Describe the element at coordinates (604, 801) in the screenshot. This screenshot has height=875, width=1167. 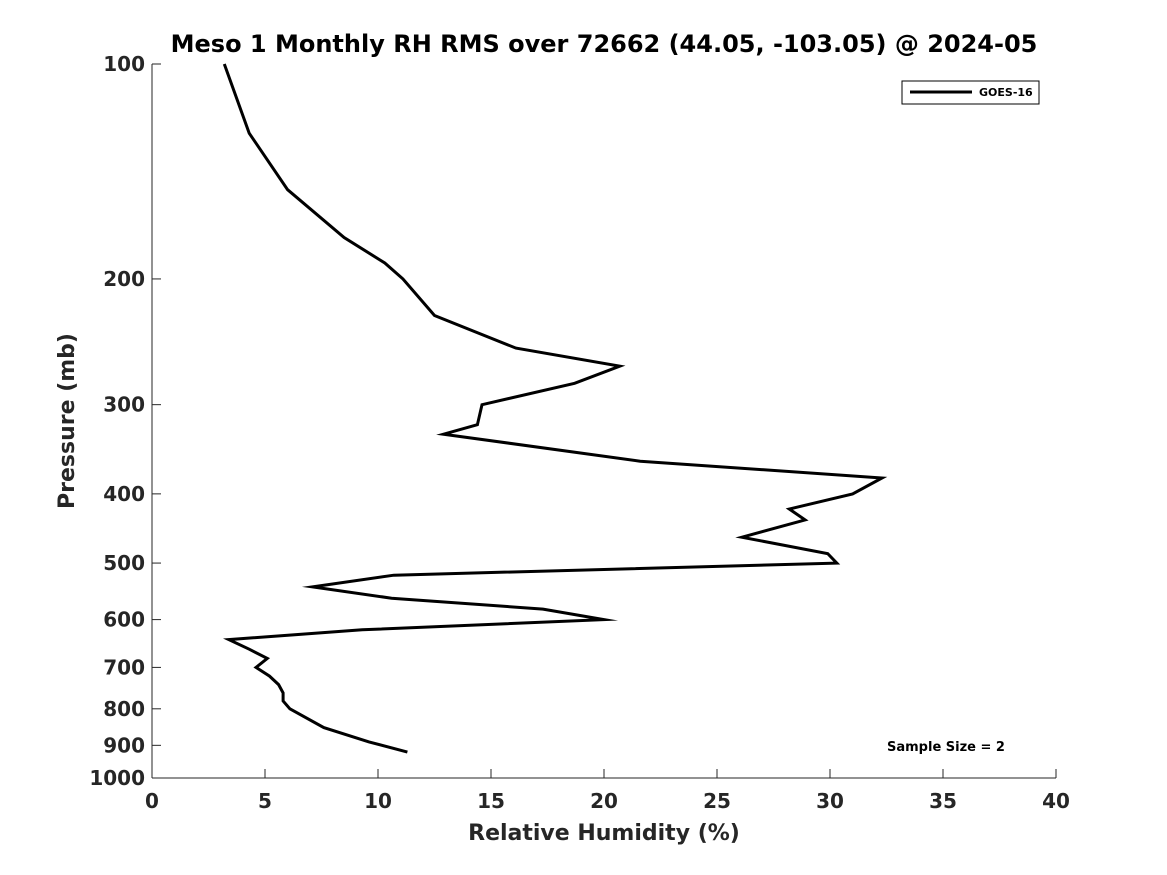
I see `x-tick-label: 20` at that location.